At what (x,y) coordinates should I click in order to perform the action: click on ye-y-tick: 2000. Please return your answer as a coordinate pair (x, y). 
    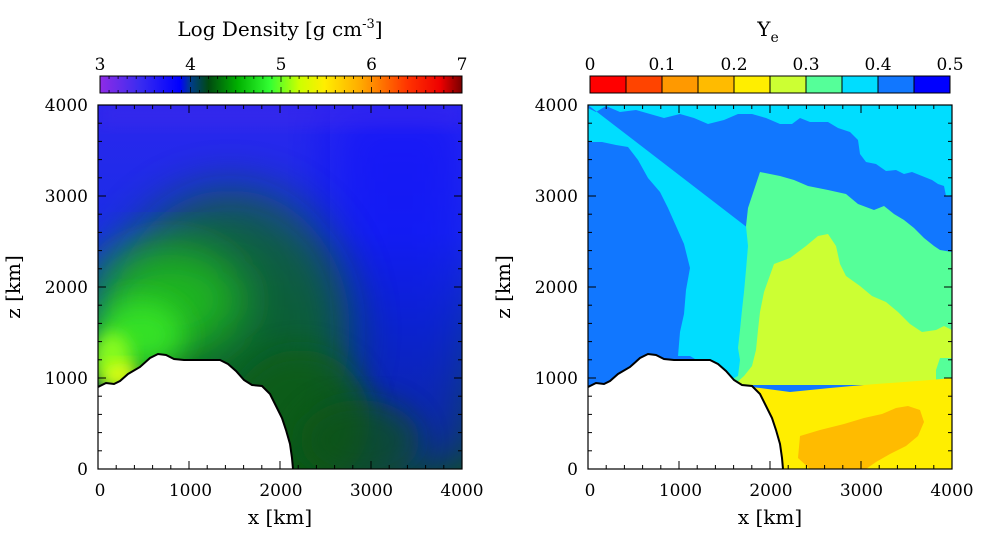
    Looking at the image, I should click on (556, 288).